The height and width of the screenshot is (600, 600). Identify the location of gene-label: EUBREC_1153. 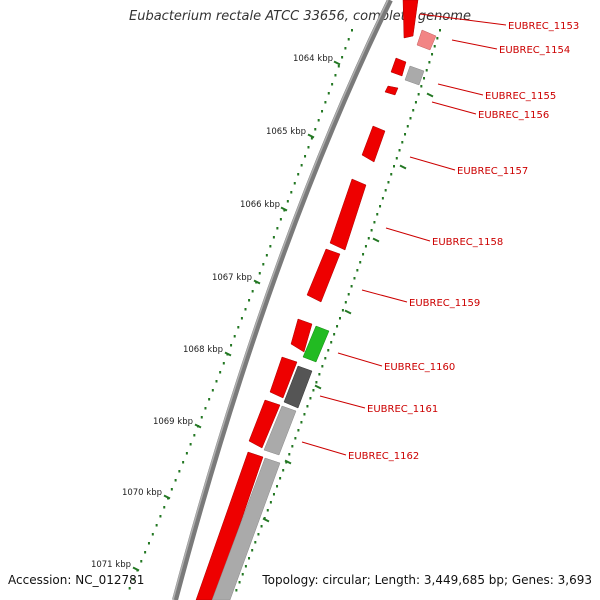
(543, 26).